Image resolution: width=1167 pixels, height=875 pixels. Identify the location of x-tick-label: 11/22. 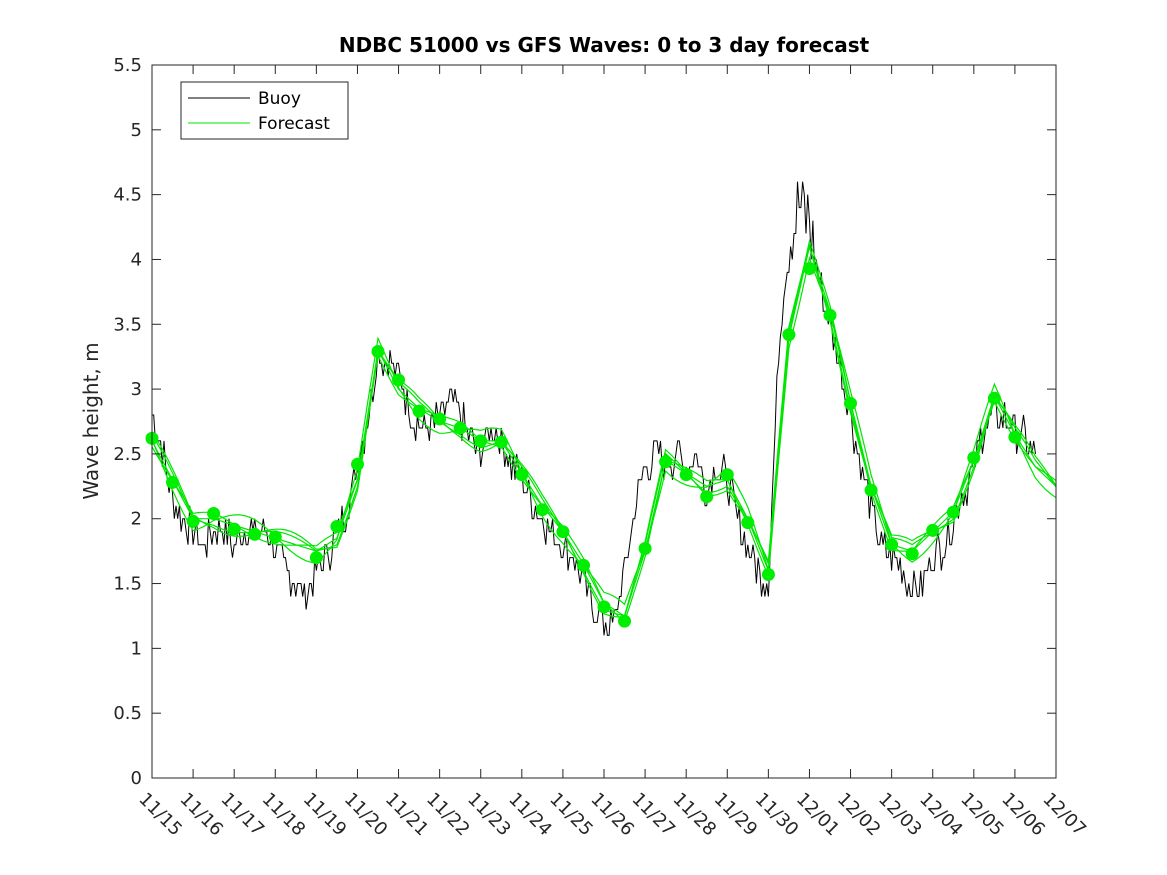
(448, 815).